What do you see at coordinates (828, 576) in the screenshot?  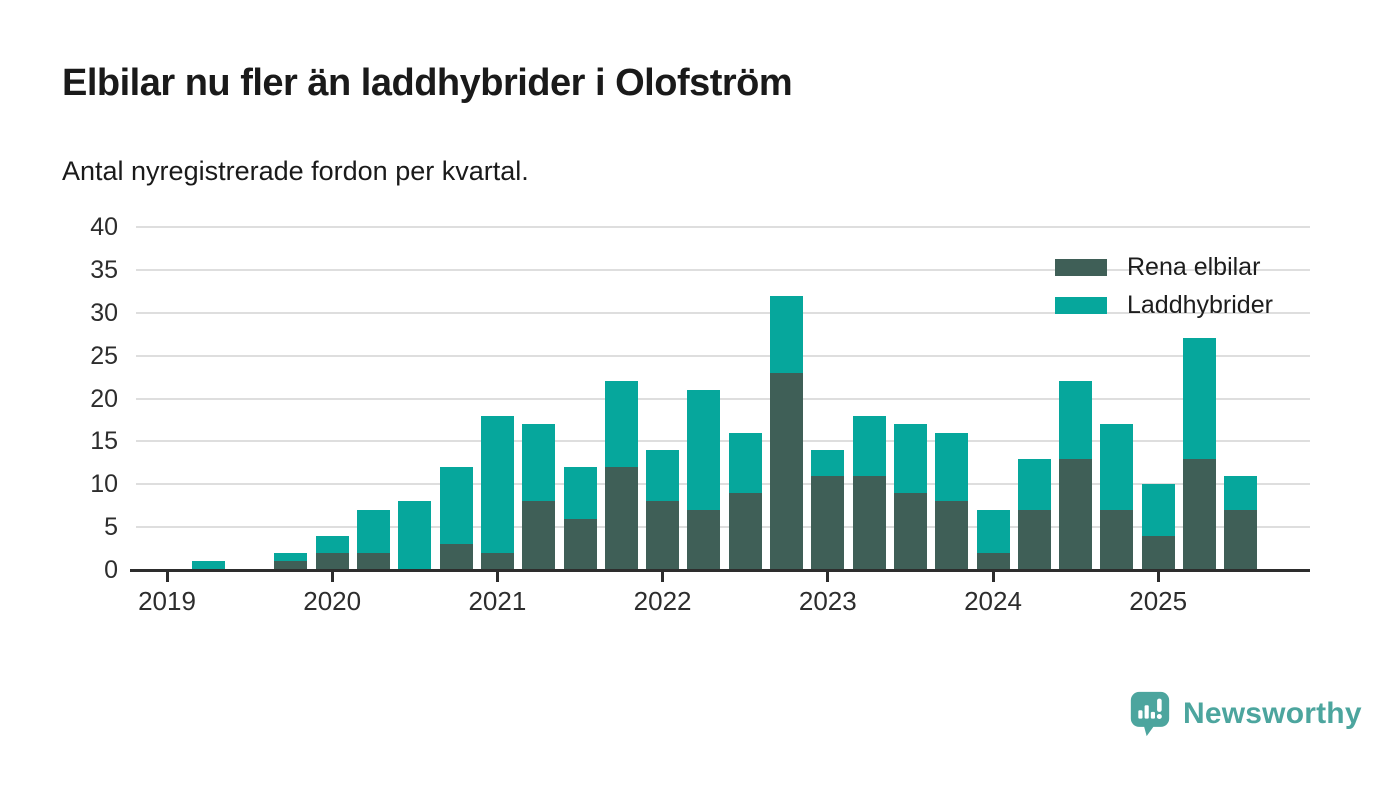 I see `x-axis-tick-2023` at bounding box center [828, 576].